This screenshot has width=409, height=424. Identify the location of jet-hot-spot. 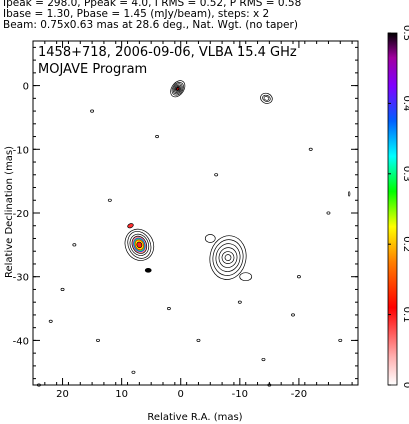
(130, 226).